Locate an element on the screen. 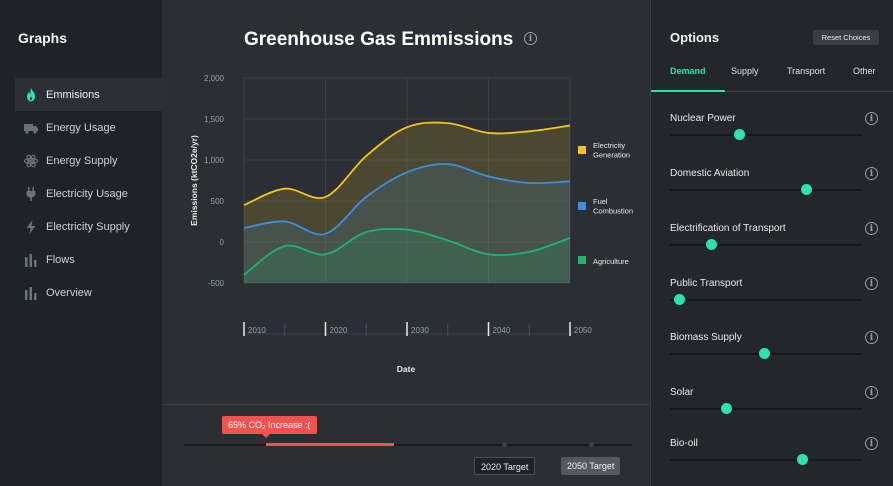 The image size is (893, 486). sidebar-item-emmisions: Emmisions is located at coordinates (88, 94).